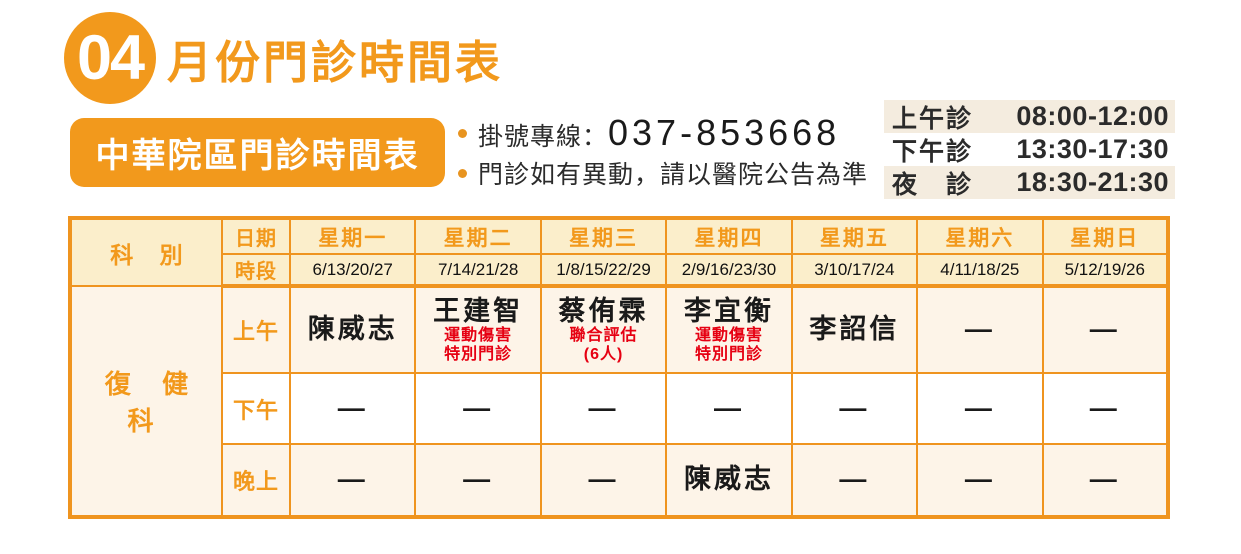 Image resolution: width=1241 pixels, height=554 pixels. I want to click on dates-header: 6/13/20/27, so click(352, 270).